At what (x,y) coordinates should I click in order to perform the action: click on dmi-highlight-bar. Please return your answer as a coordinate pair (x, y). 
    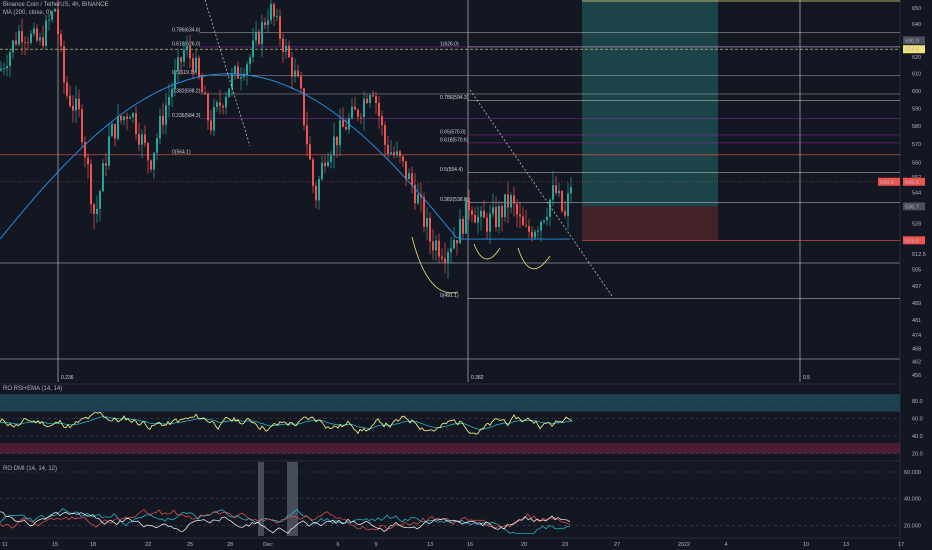
    Looking at the image, I should click on (261, 499).